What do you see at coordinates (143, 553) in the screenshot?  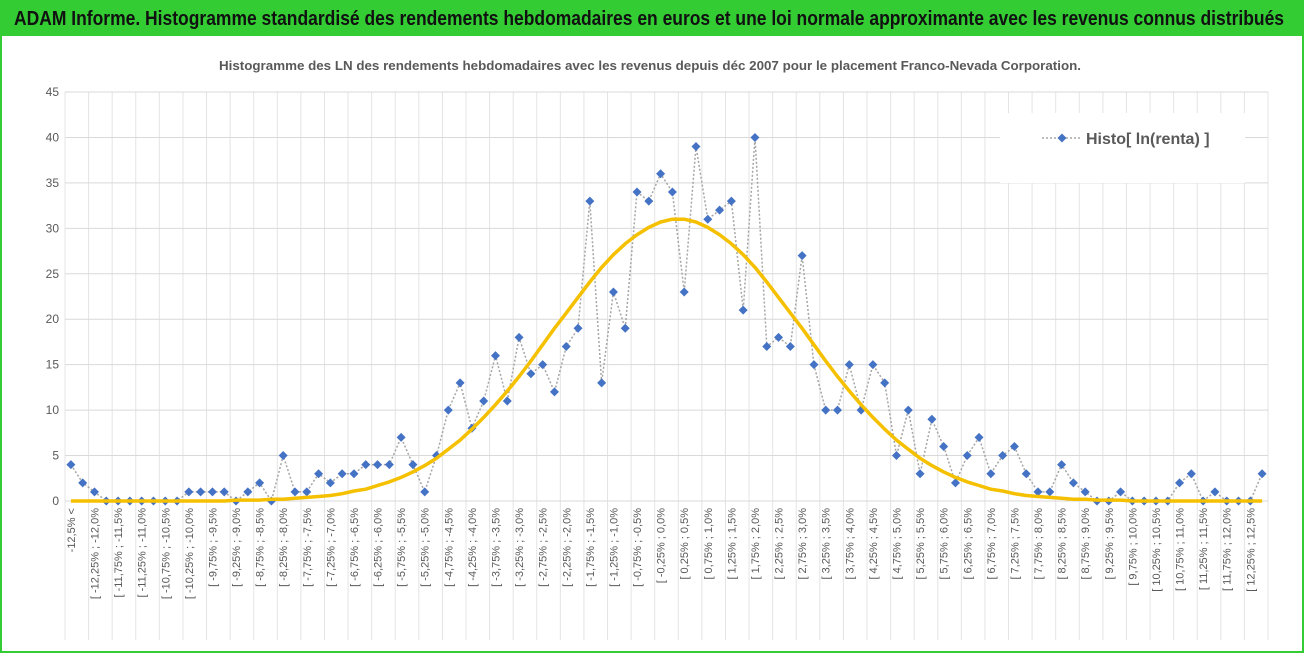 I see `x-tick-label: [ -11,25% ; -11,0%` at bounding box center [143, 553].